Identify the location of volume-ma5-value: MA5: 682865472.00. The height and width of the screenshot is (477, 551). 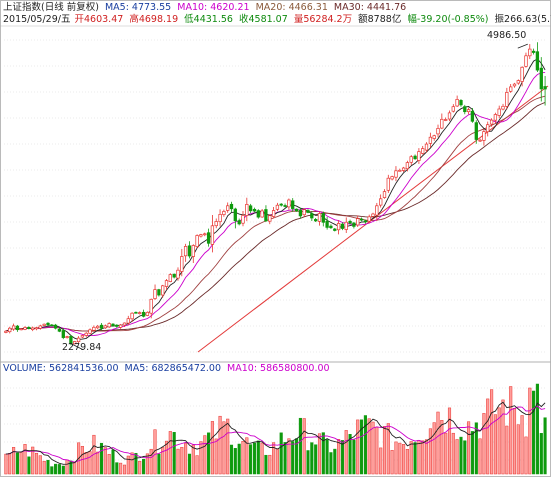
(173, 368).